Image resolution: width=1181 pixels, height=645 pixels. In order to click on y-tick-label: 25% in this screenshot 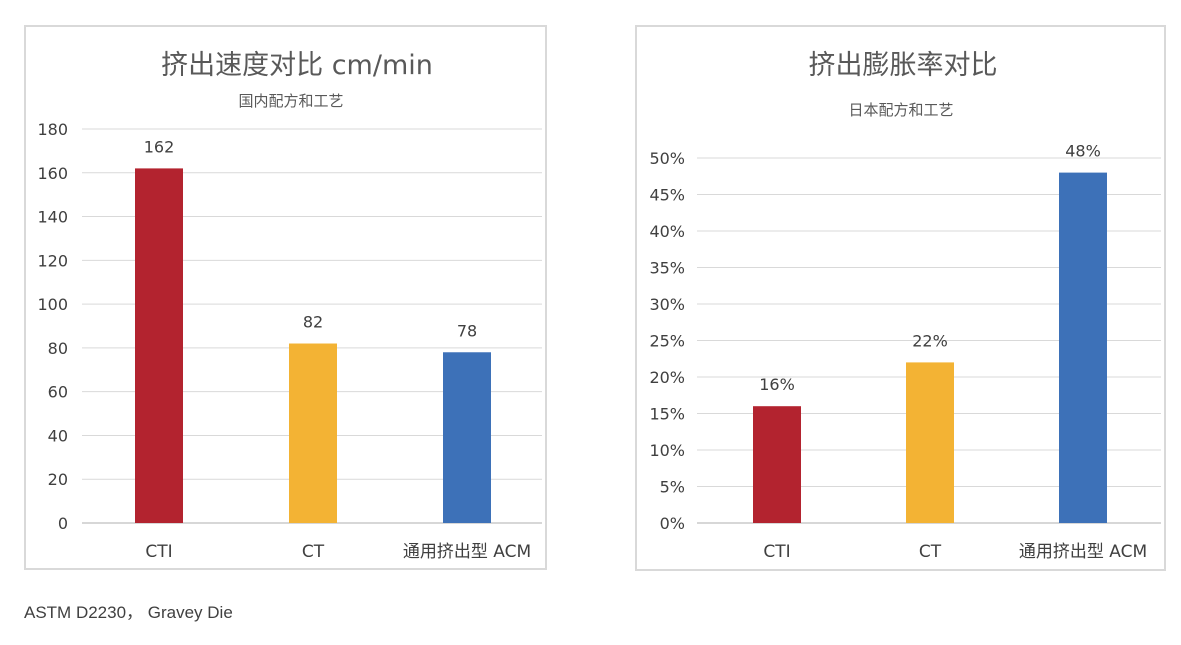, I will do `click(667, 341)`.